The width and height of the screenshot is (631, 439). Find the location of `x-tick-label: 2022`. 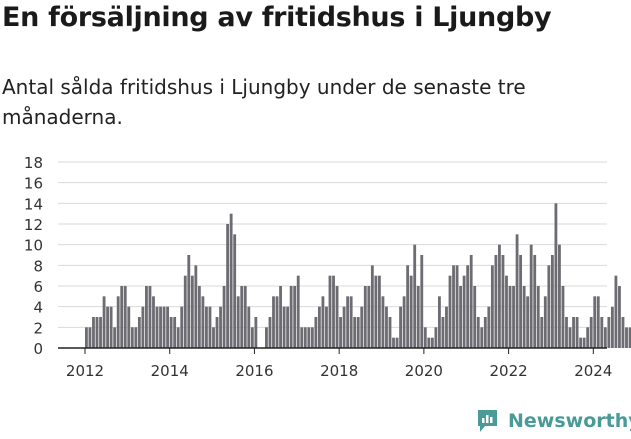

x-tick-label: 2022 is located at coordinates (509, 371).